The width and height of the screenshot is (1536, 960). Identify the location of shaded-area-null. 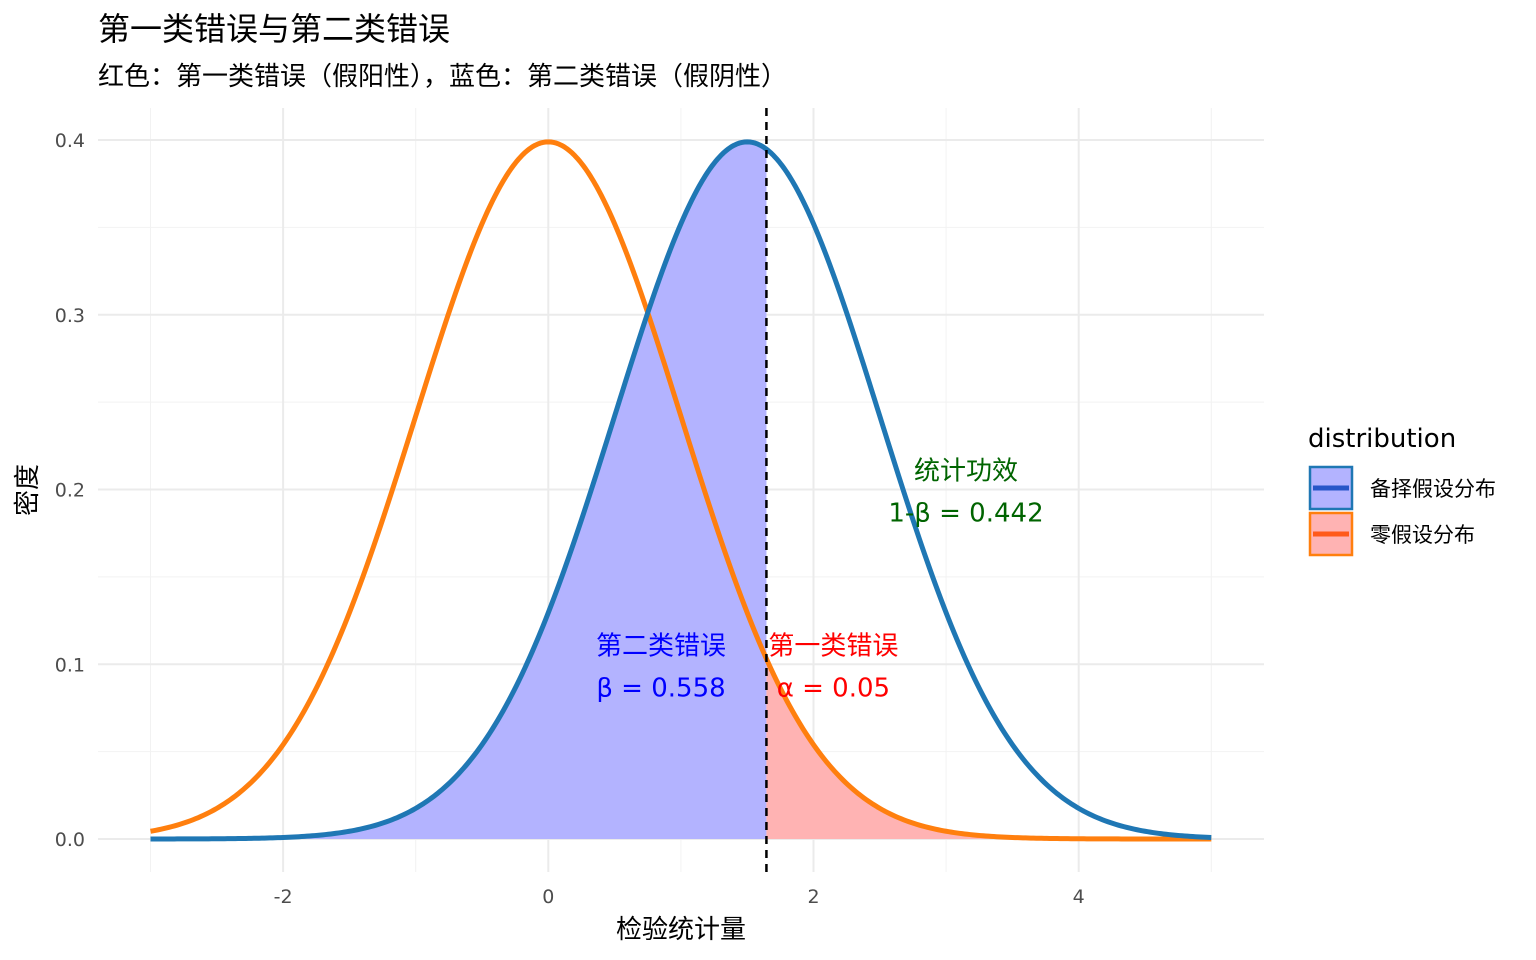
(989, 748).